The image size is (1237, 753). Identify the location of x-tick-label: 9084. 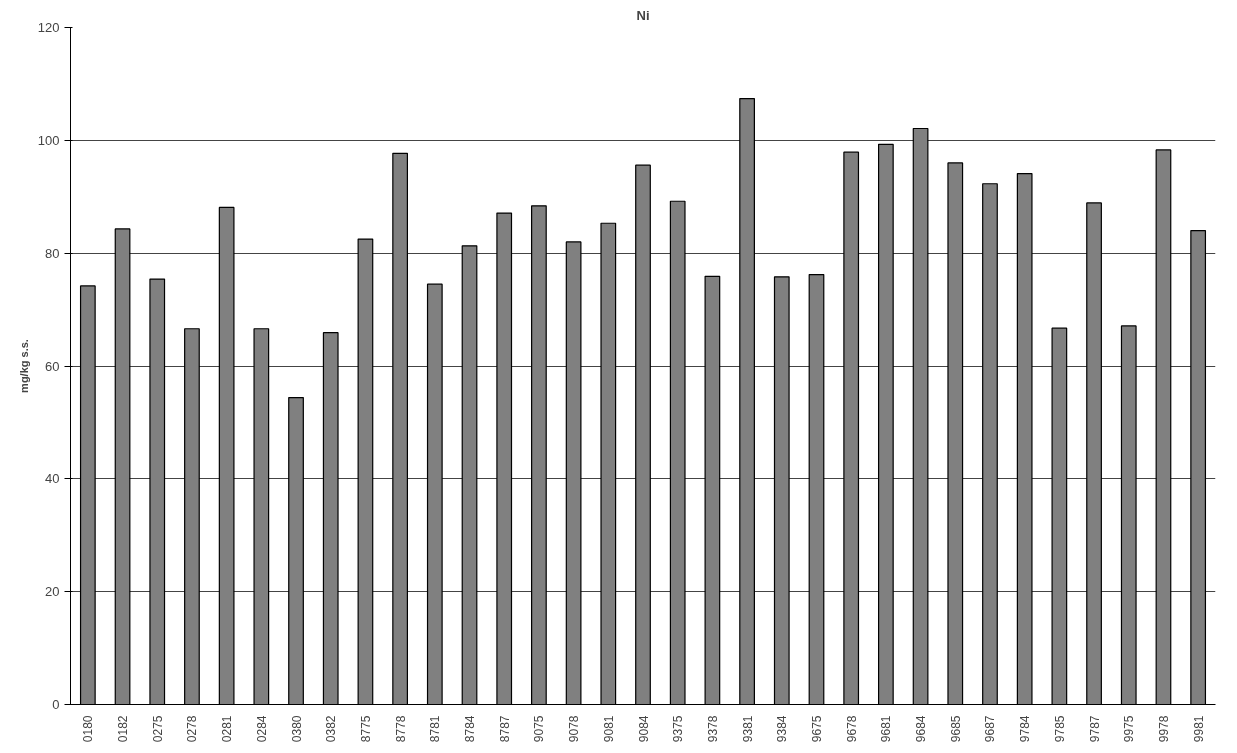
(643, 729).